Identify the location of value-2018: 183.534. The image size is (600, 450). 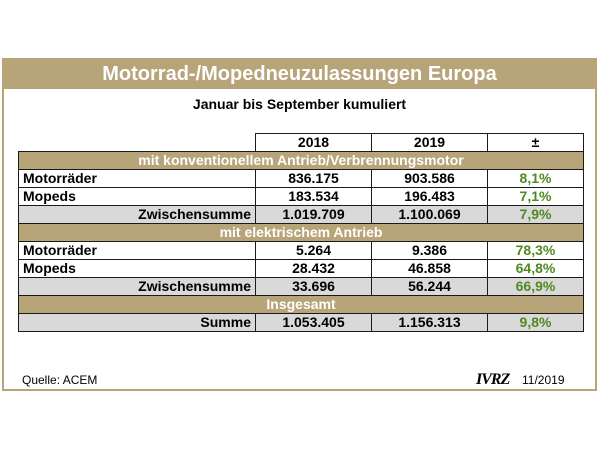
(313, 196).